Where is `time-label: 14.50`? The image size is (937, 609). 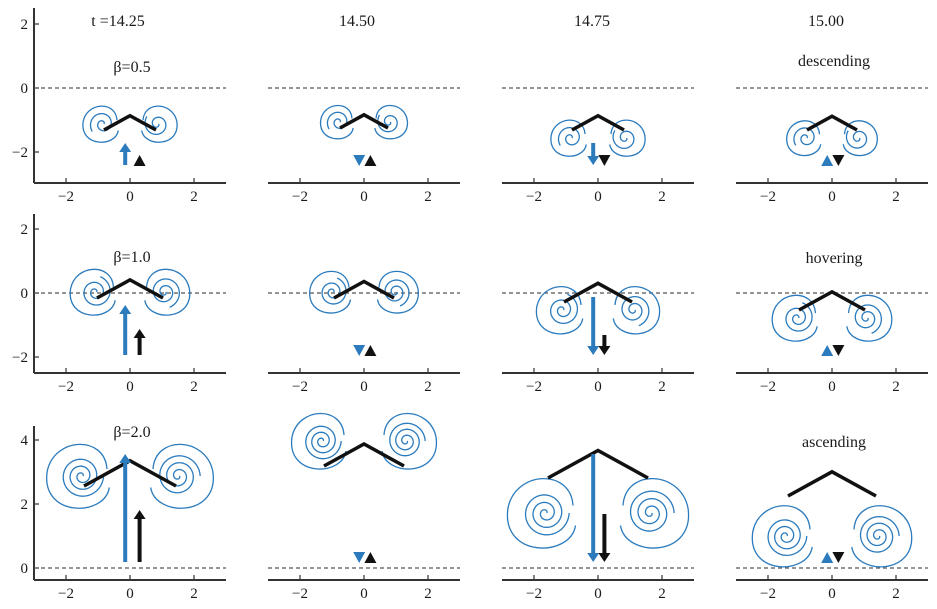 time-label: 14.50 is located at coordinates (357, 21).